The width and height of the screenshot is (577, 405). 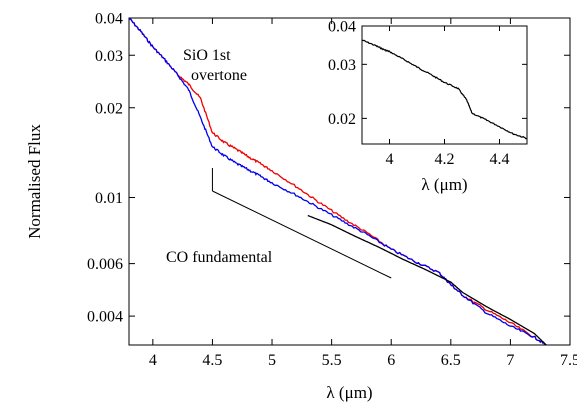 I want to click on inset-x-tick-label: 4.4, so click(x=500, y=159).